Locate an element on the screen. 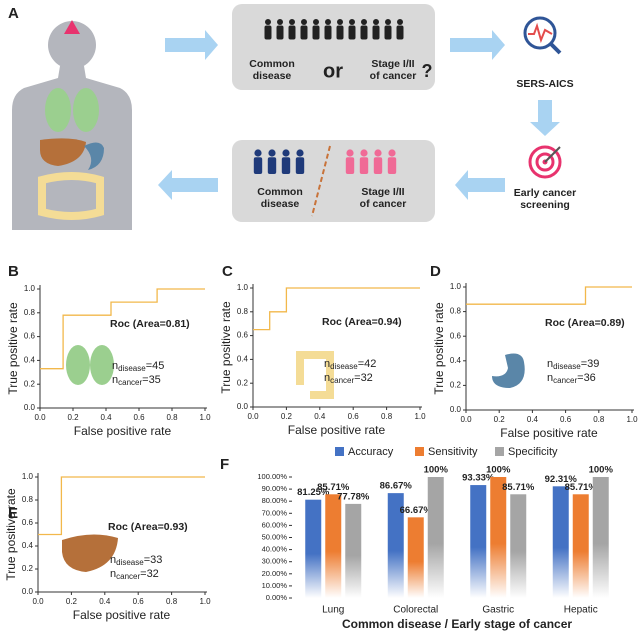 Image resolution: width=640 pixels, height=636 pixels. sample-count: =32 is located at coordinates (149, 574).